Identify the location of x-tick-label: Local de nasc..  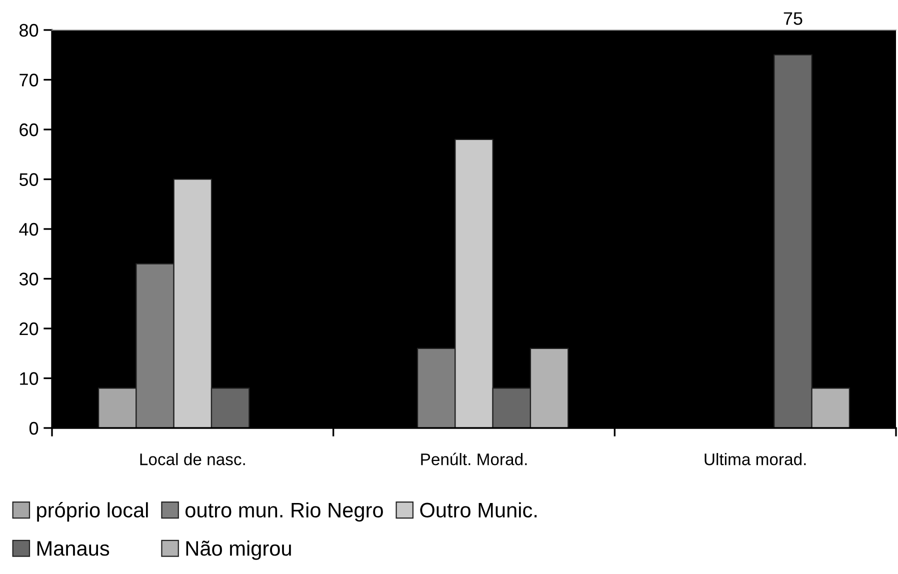
(192, 459).